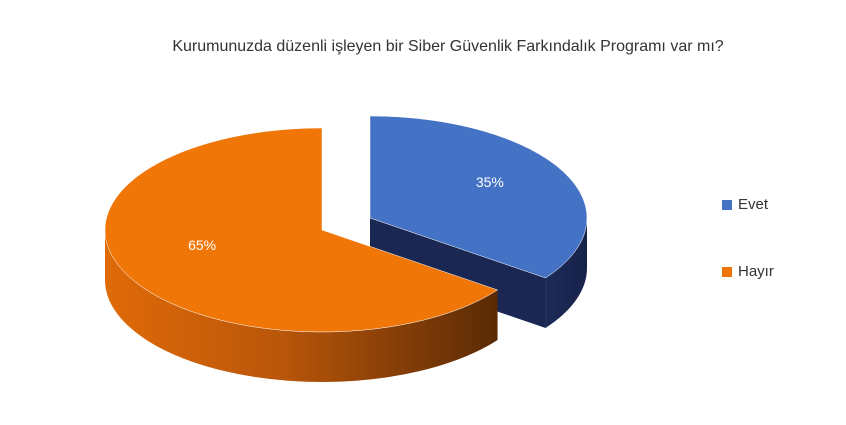 This screenshot has width=846, height=425. Describe the element at coordinates (756, 271) in the screenshot. I see `legend-label: Hayır` at that location.